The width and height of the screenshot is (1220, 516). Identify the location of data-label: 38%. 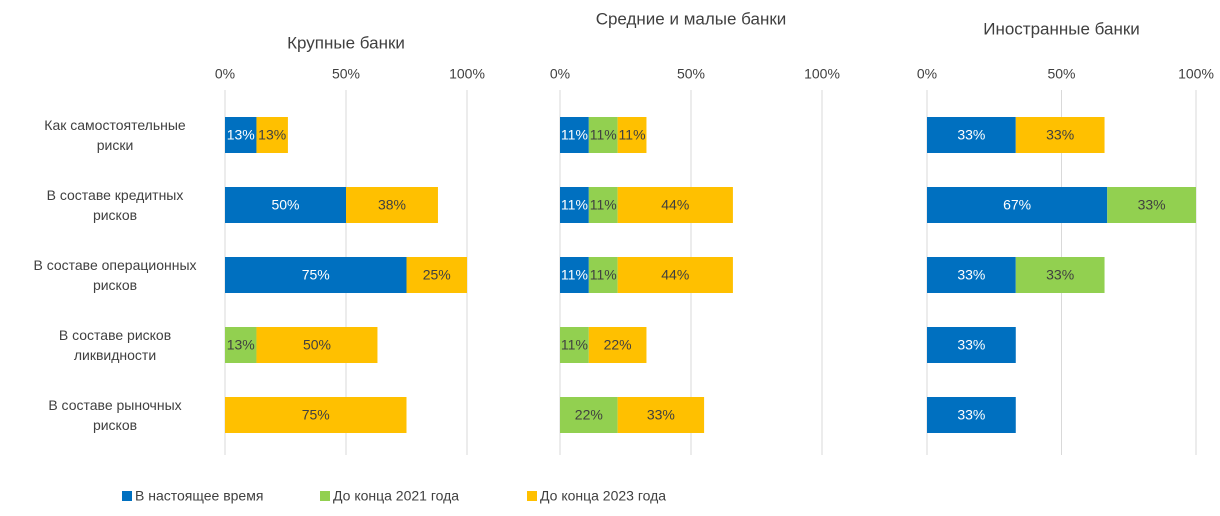
(392, 205).